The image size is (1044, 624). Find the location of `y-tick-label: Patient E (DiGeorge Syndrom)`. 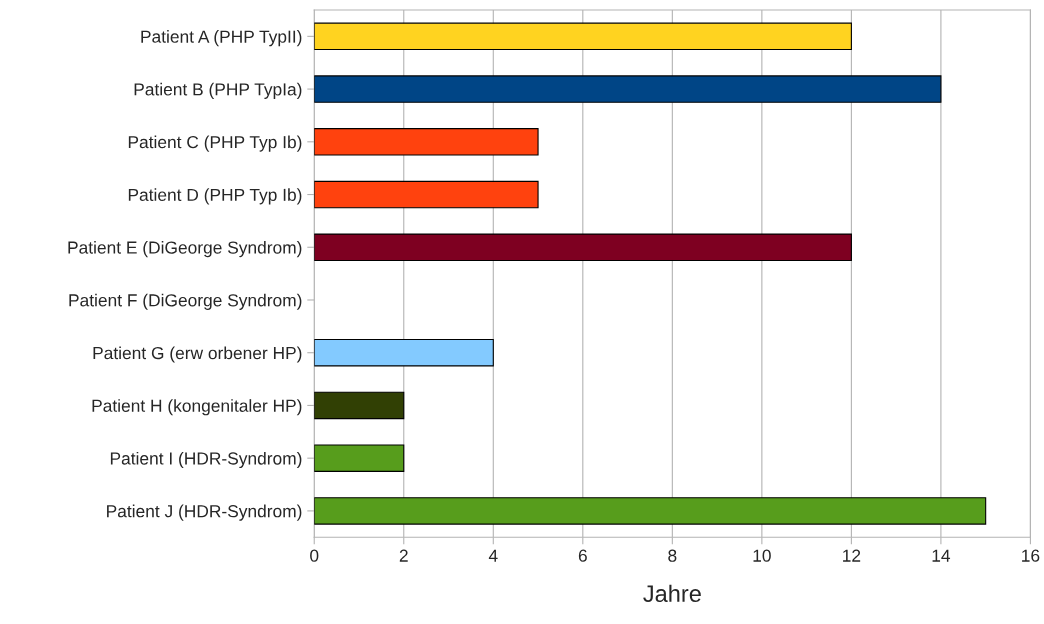

y-tick-label: Patient E (DiGeorge Syndrom) is located at coordinates (185, 249).